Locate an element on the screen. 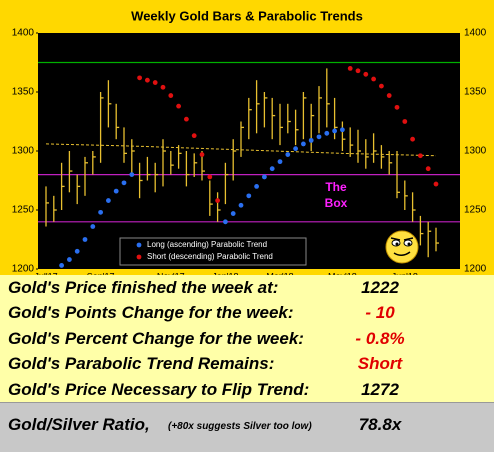 The image size is (494, 452). y-tick-label: 1300 is located at coordinates (23, 151).